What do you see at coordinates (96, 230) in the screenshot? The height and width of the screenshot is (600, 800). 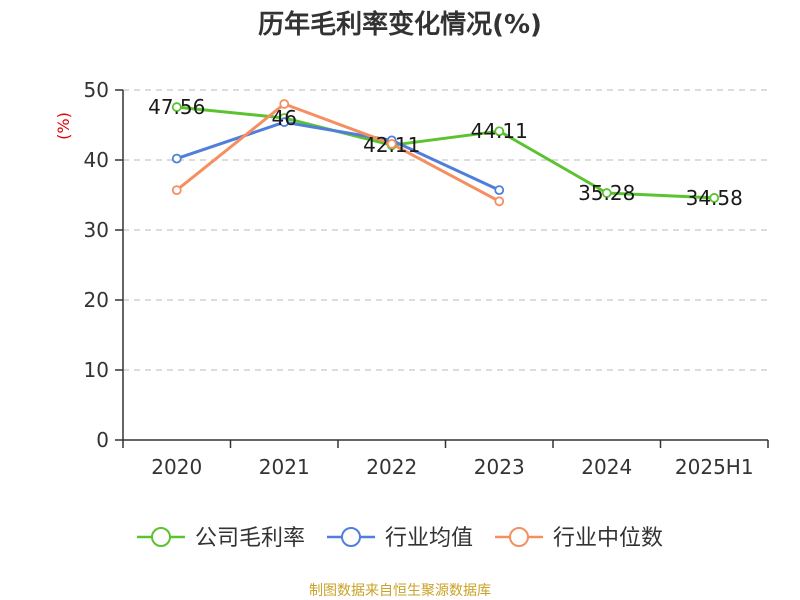 I see `y-tick-label-30: 30` at bounding box center [96, 230].